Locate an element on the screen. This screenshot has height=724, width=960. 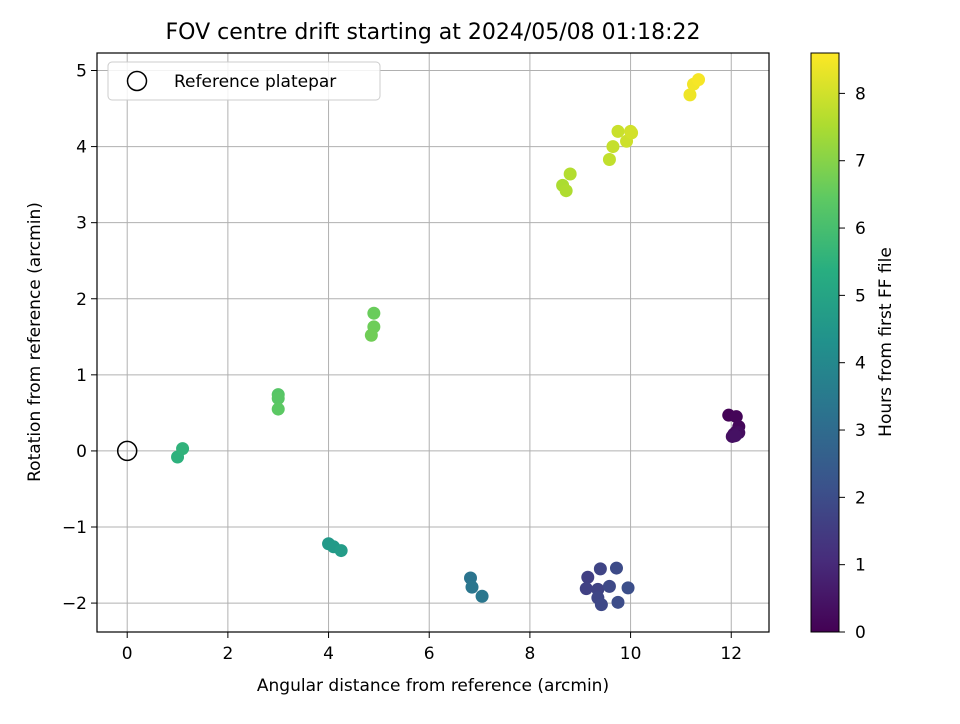
x-tick-label: 4 is located at coordinates (328, 654).